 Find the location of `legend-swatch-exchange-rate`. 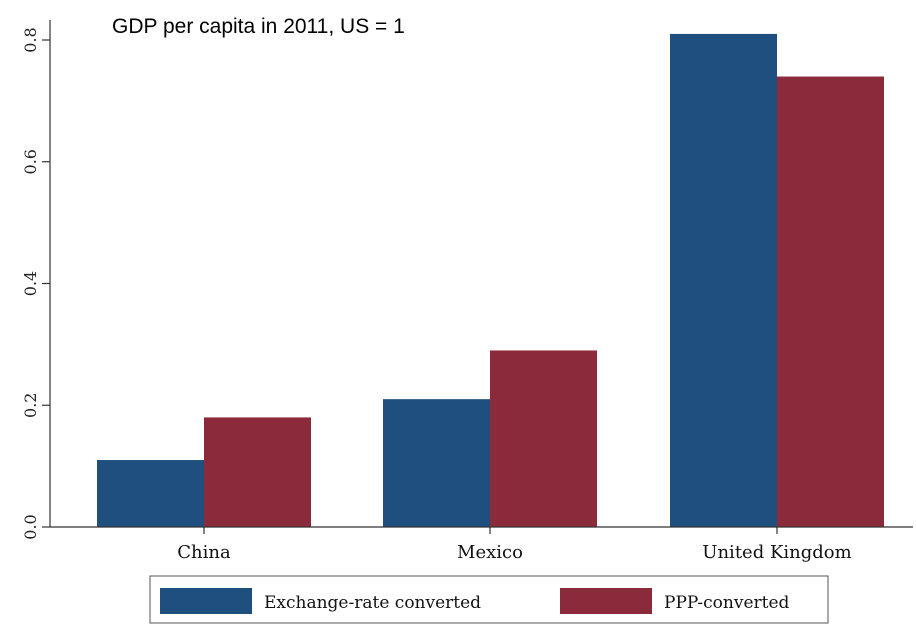

legend-swatch-exchange-rate is located at coordinates (206, 601).